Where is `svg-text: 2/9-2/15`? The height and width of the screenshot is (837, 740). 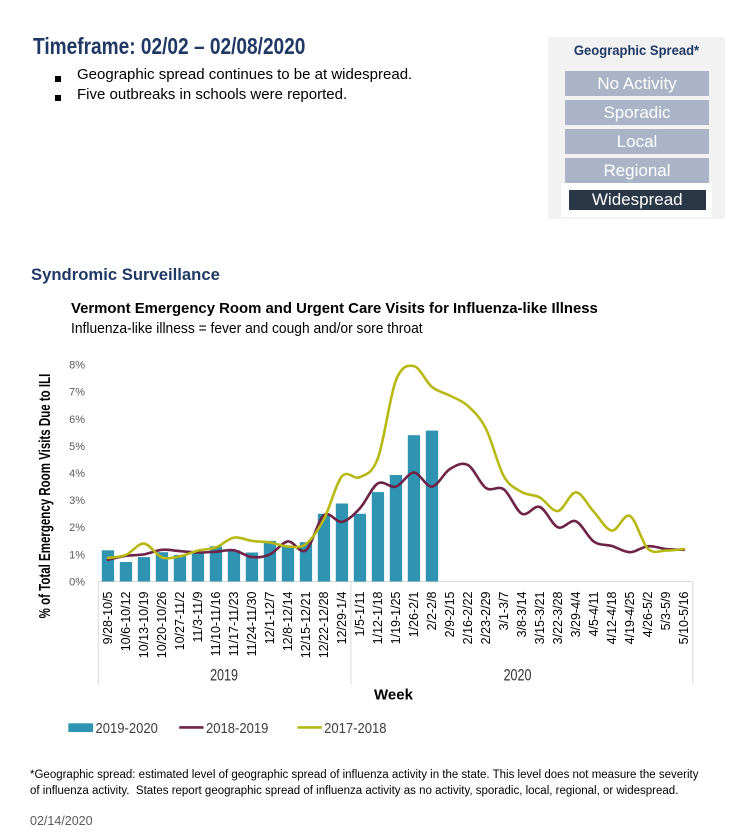
svg-text: 2/9-2/15 is located at coordinates (450, 614).